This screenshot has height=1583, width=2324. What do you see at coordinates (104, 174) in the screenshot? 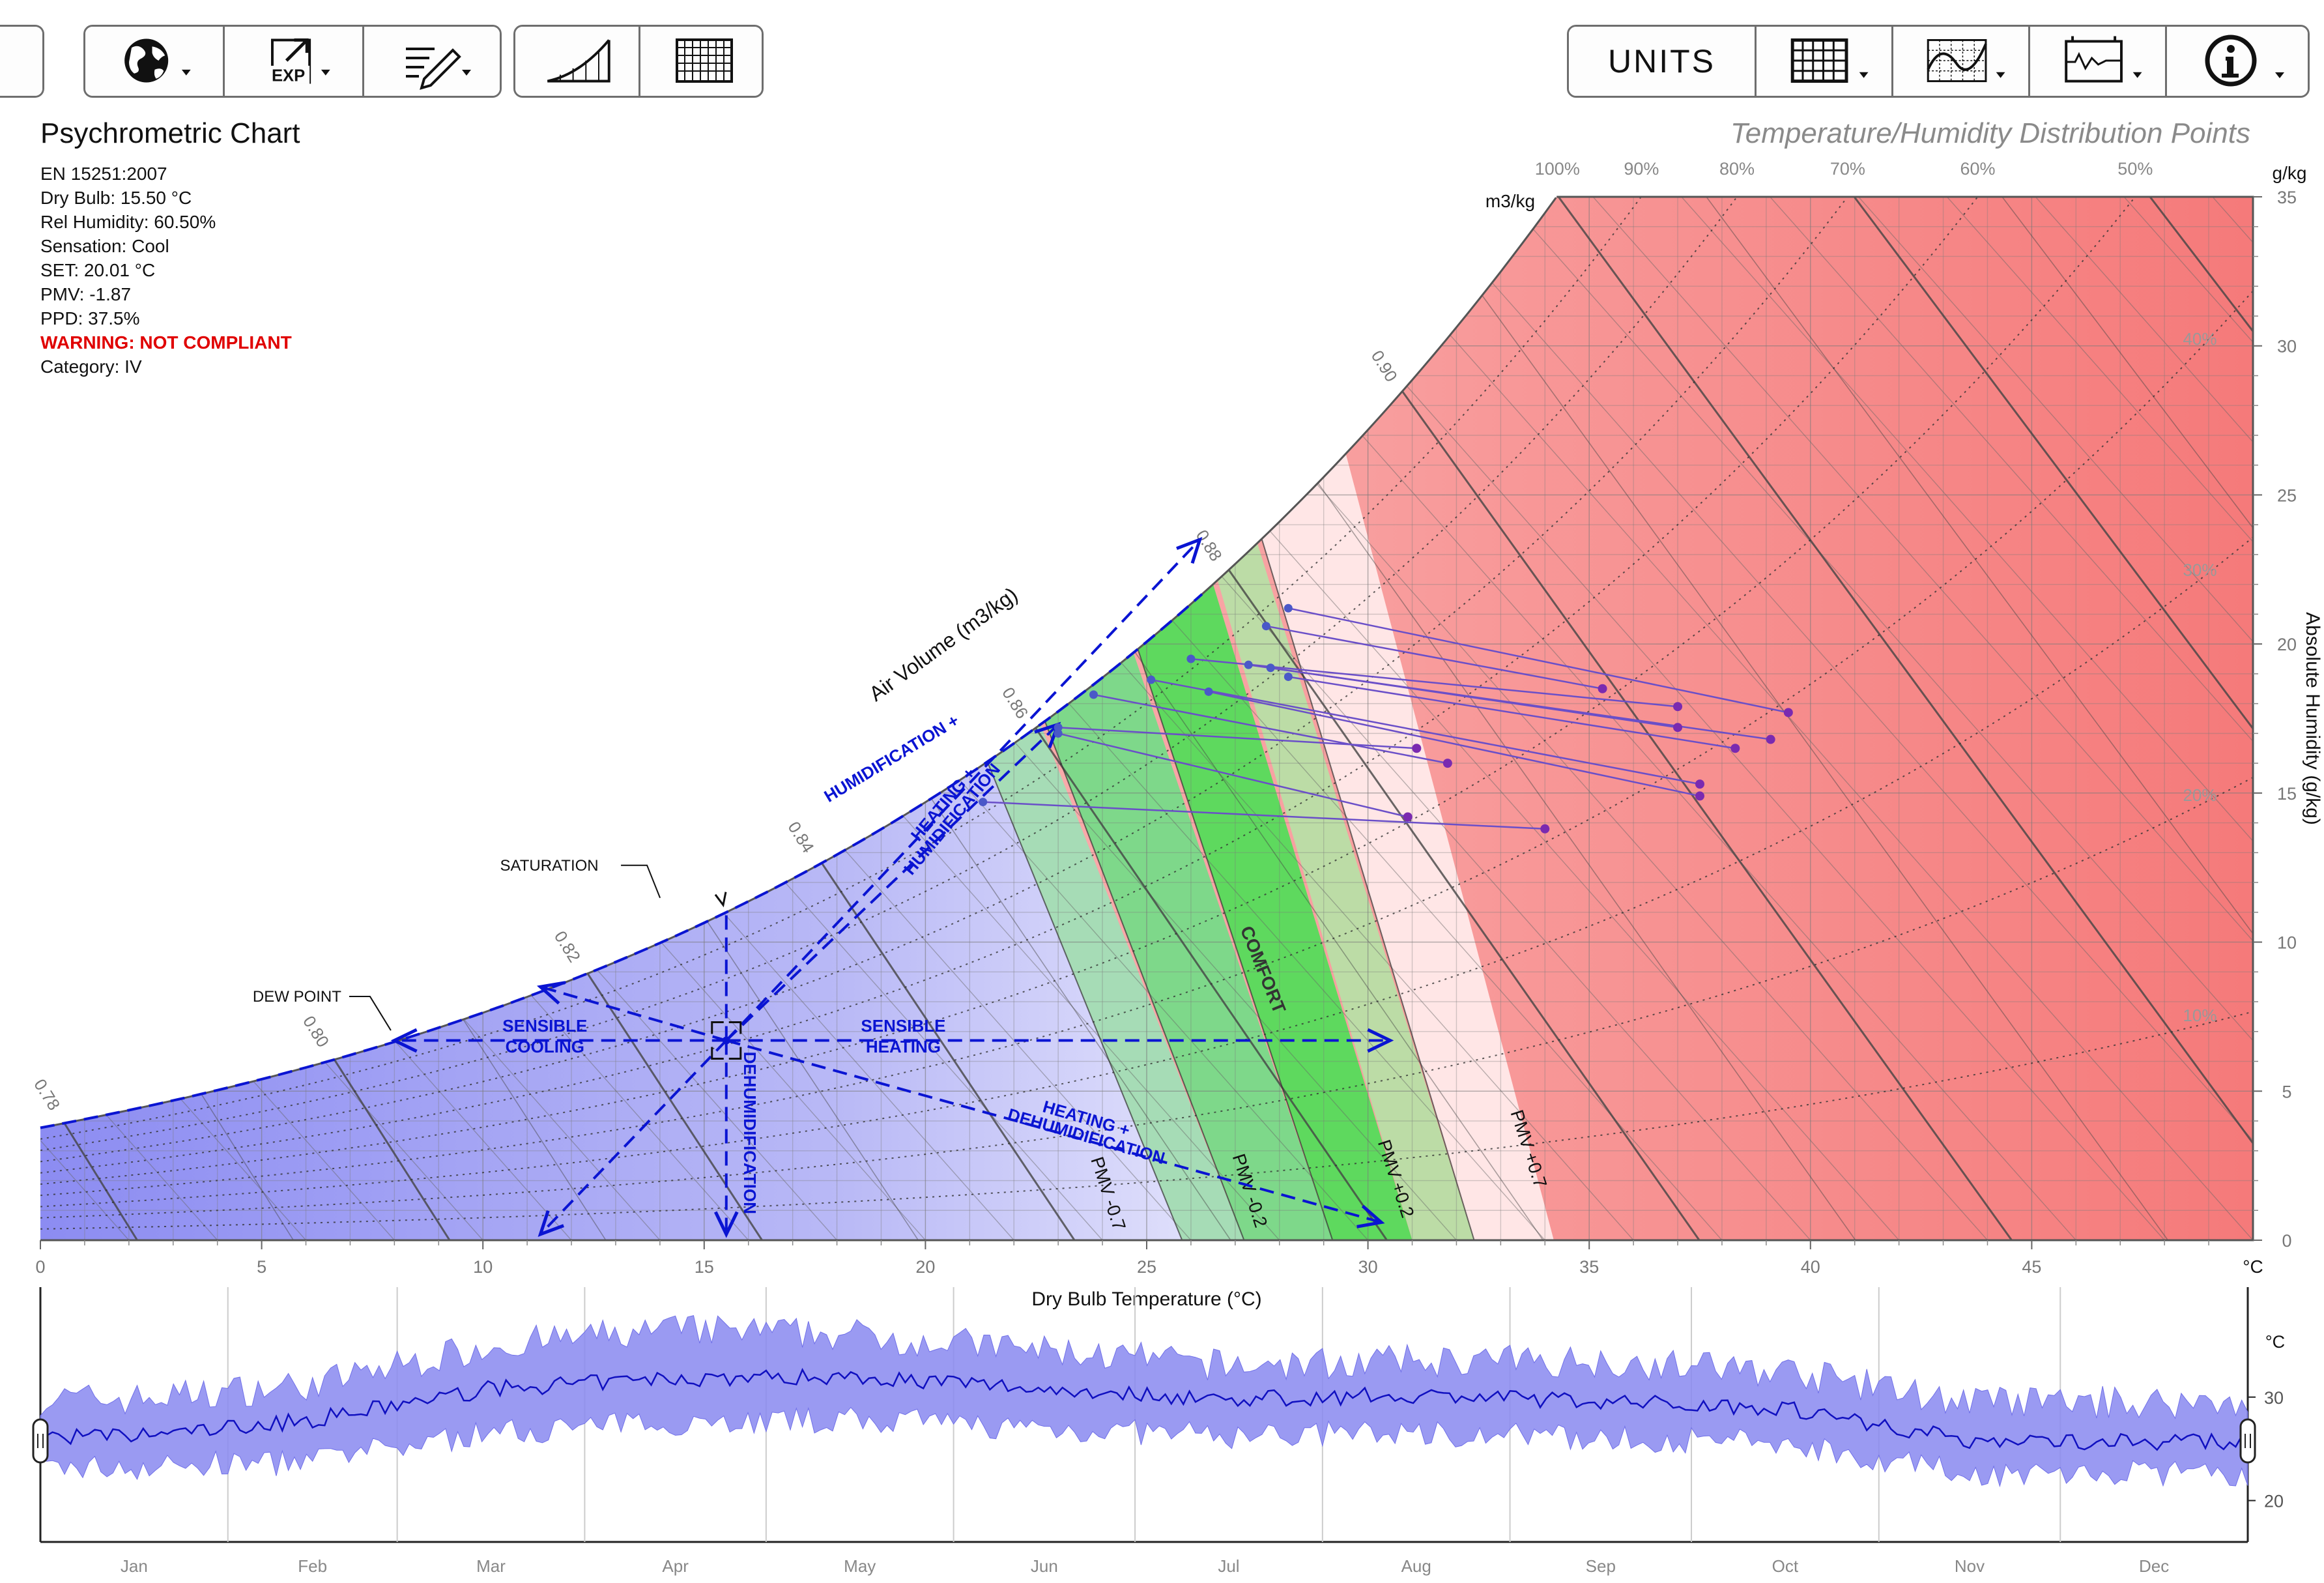
I see `info-standard: EN 15251:2007` at bounding box center [104, 174].